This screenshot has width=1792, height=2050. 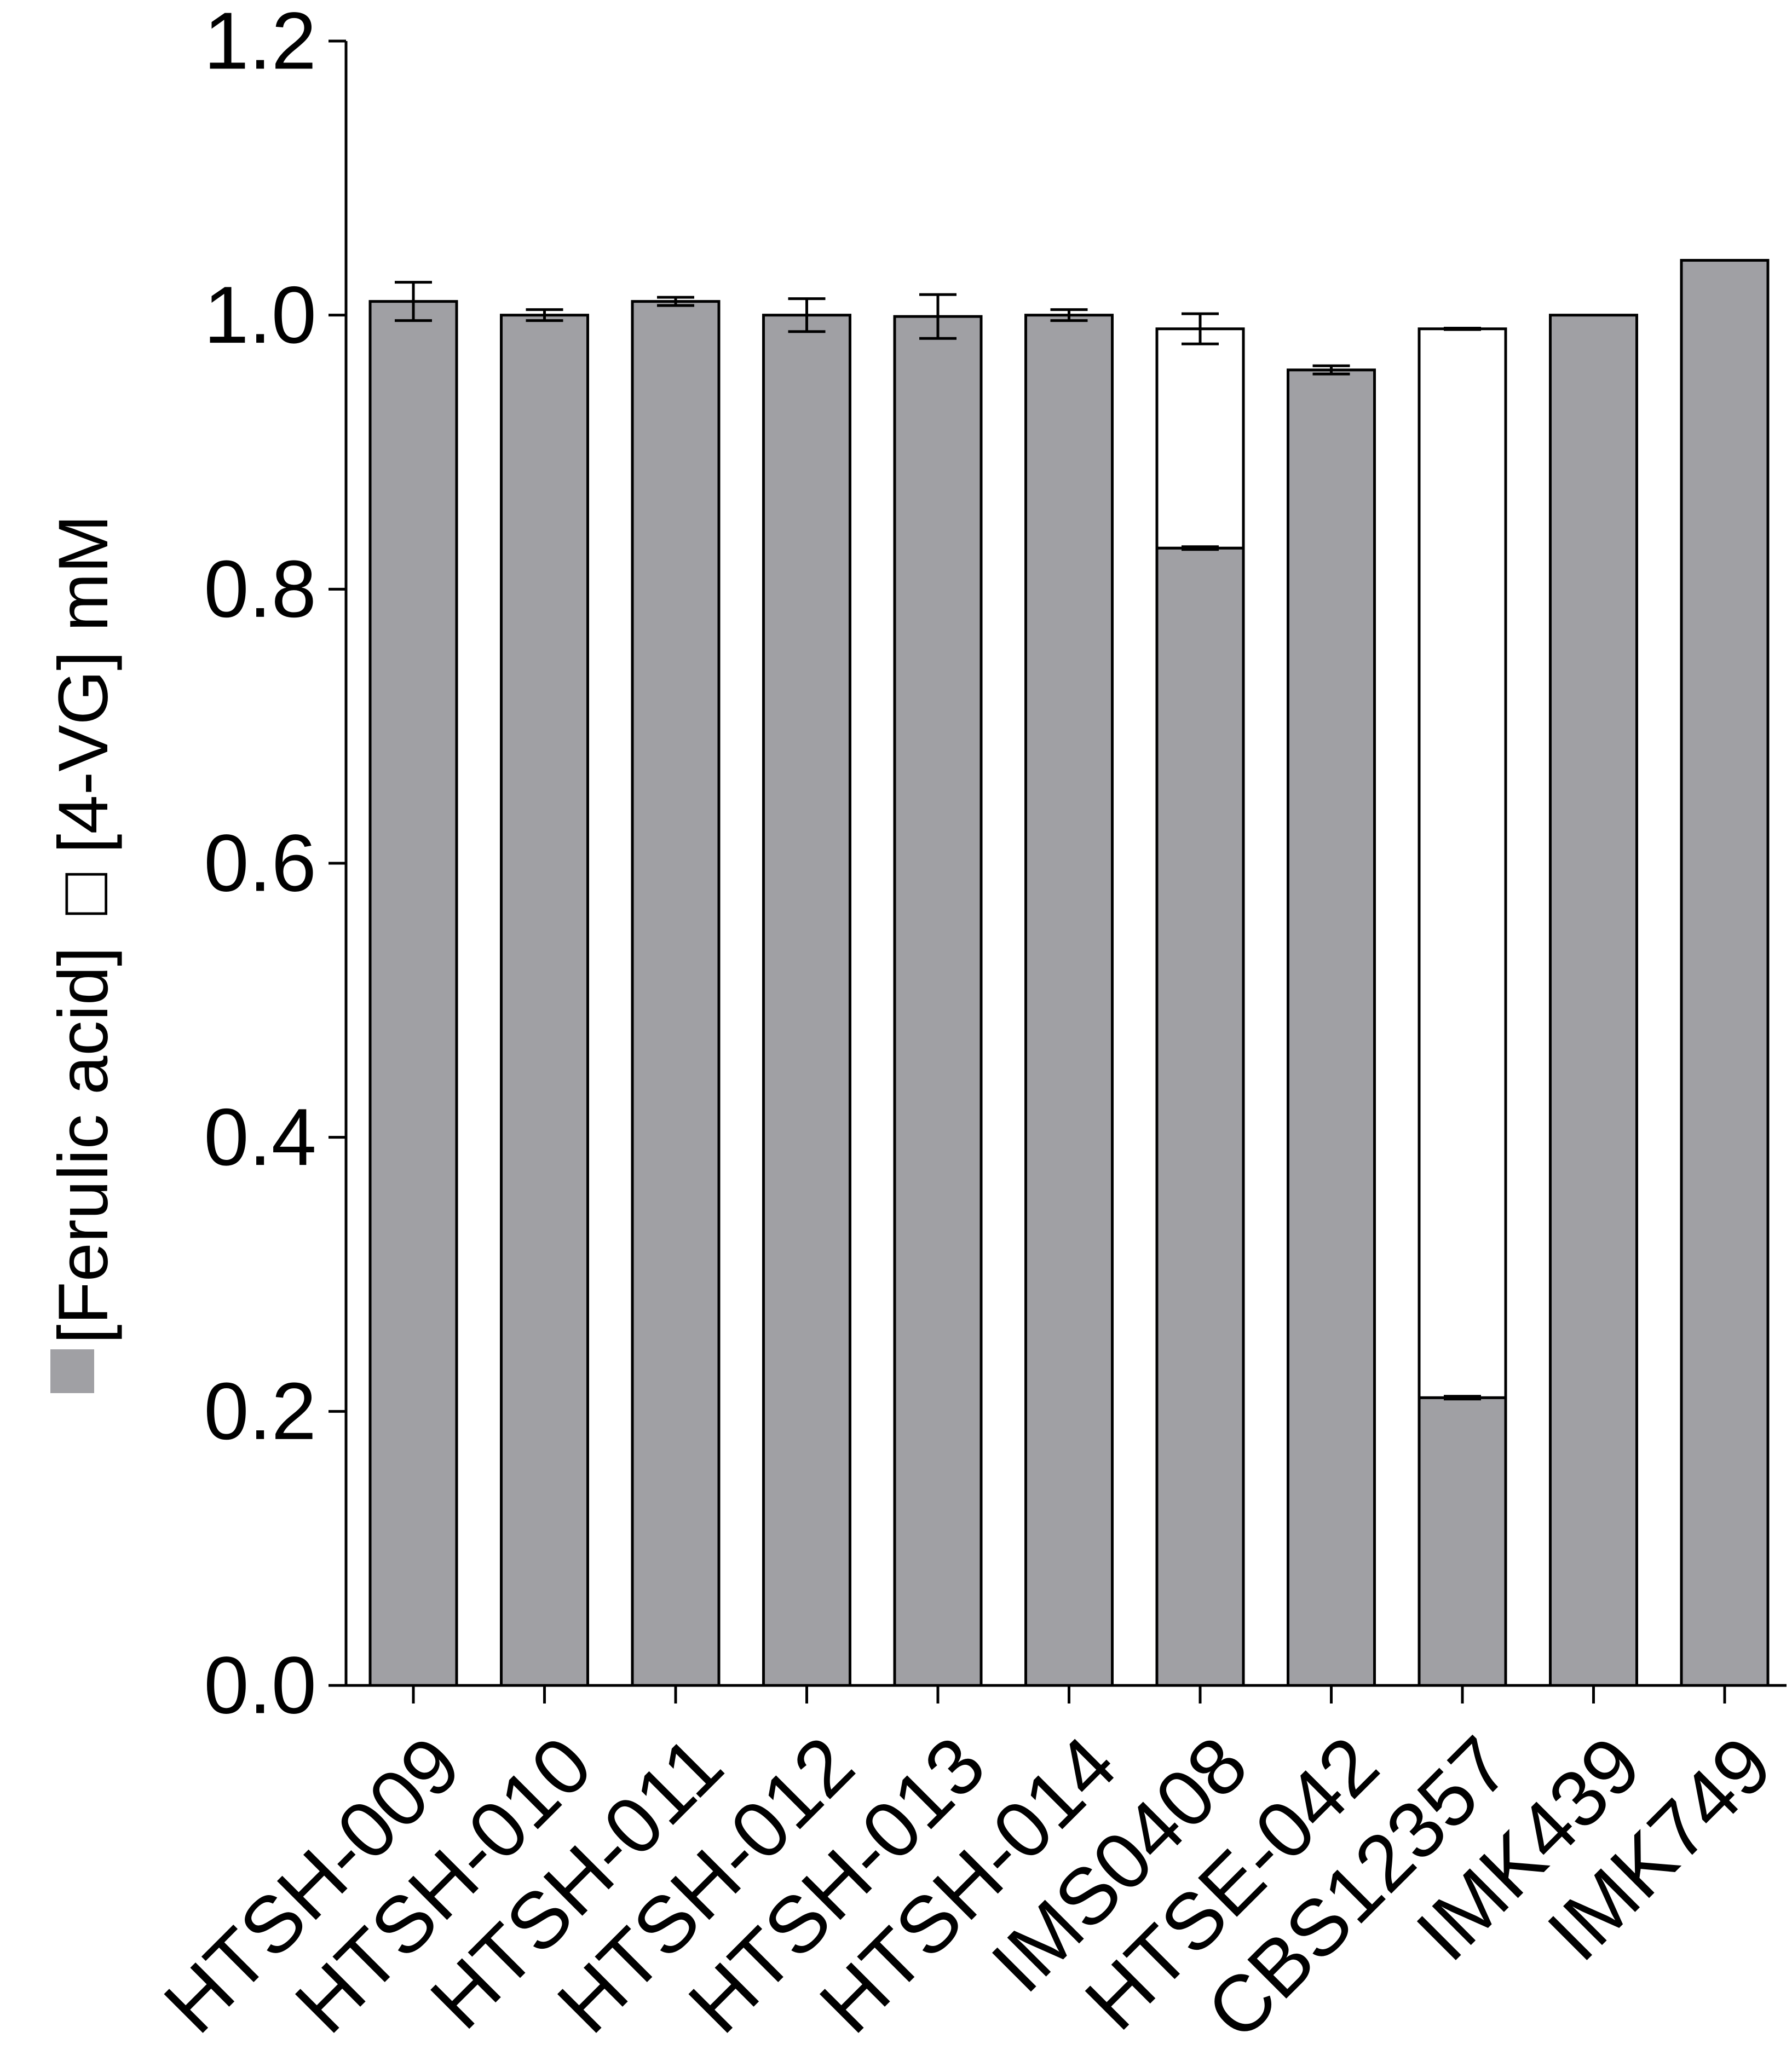 I want to click on y-tick-label: 1.2, so click(x=260, y=43).